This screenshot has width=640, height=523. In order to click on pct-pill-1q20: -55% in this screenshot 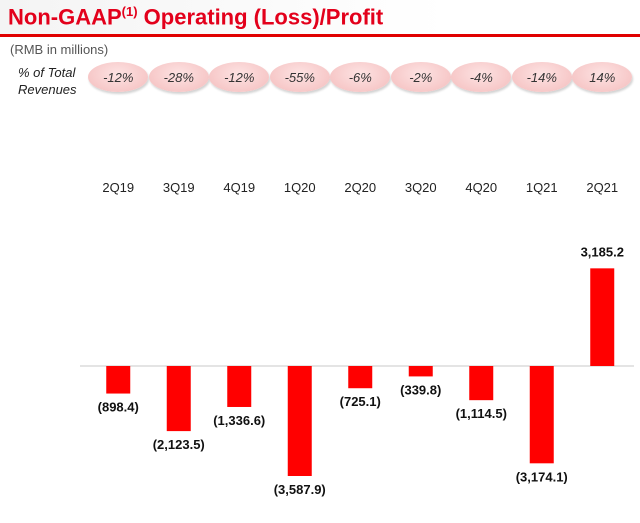, I will do `click(299, 77)`.